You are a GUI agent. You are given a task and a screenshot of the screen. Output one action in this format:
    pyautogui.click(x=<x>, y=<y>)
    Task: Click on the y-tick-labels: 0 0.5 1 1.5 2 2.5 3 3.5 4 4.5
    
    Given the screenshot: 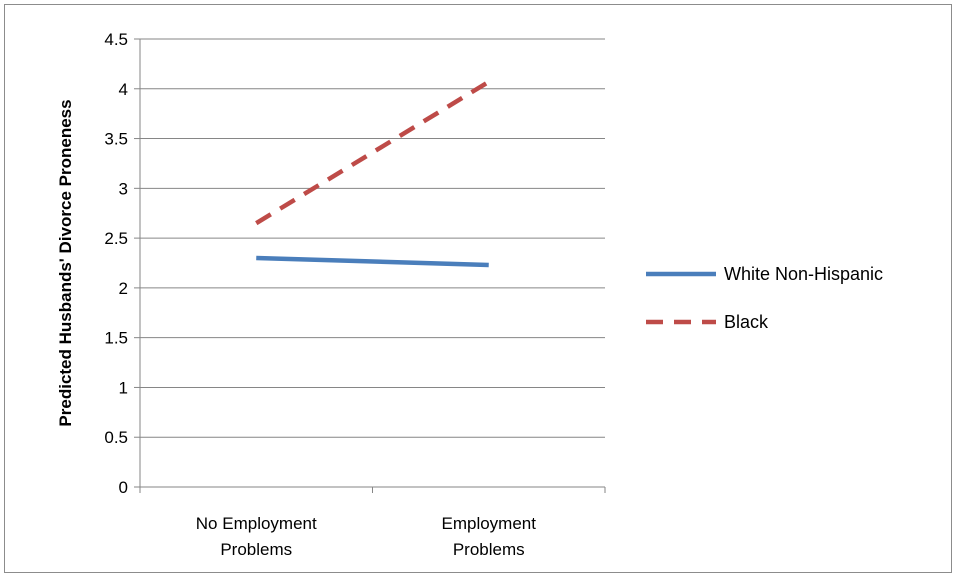 What is the action you would take?
    pyautogui.click(x=116, y=263)
    